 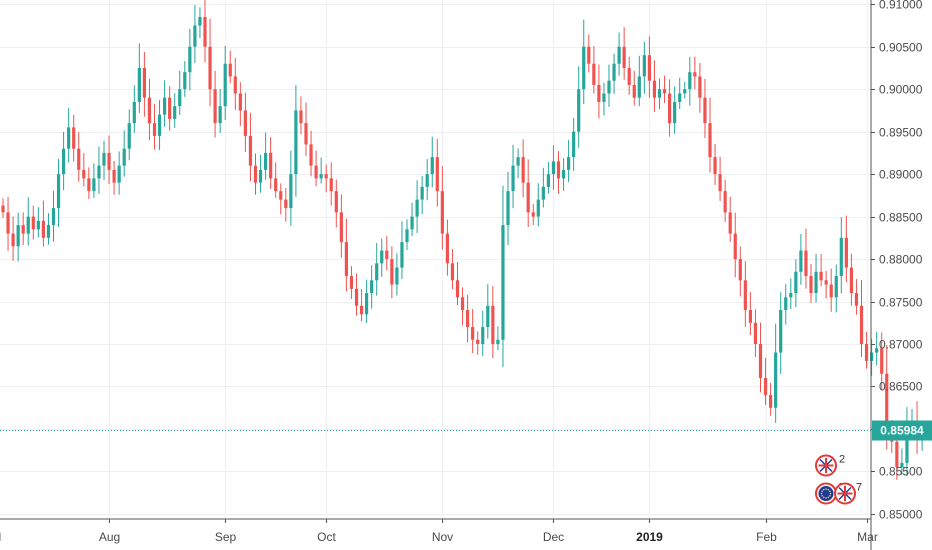 What do you see at coordinates (848, 493) in the screenshot?
I see `uk-flag-icon: 7` at bounding box center [848, 493].